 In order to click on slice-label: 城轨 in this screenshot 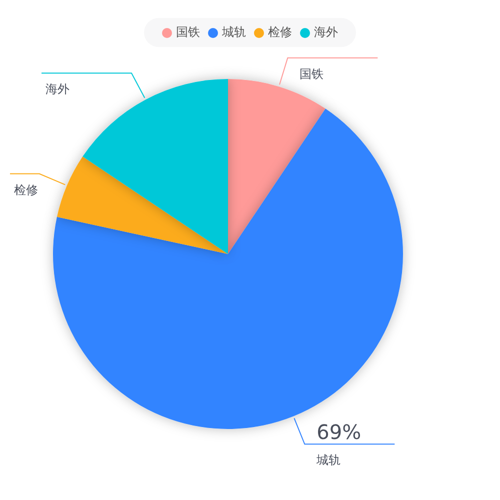, I will do `click(328, 460)`.